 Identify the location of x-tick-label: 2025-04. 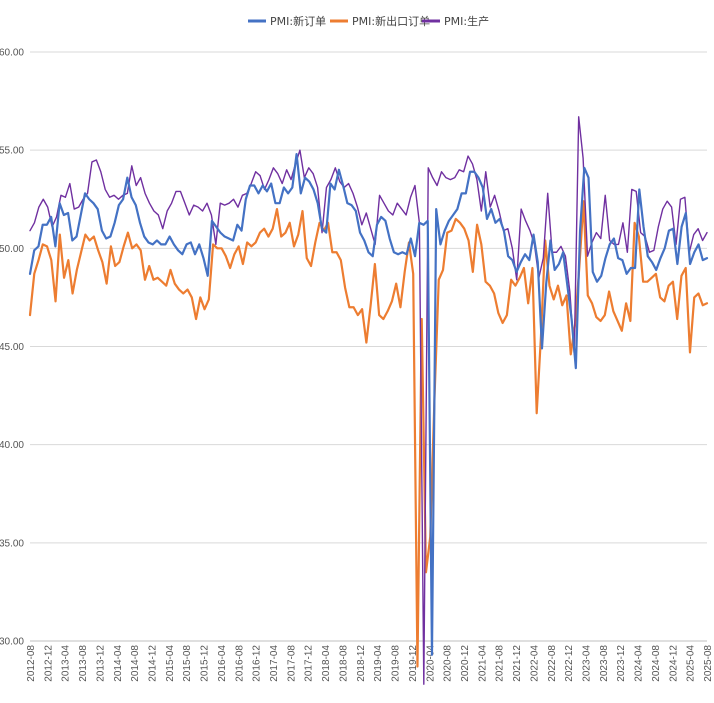
(691, 663).